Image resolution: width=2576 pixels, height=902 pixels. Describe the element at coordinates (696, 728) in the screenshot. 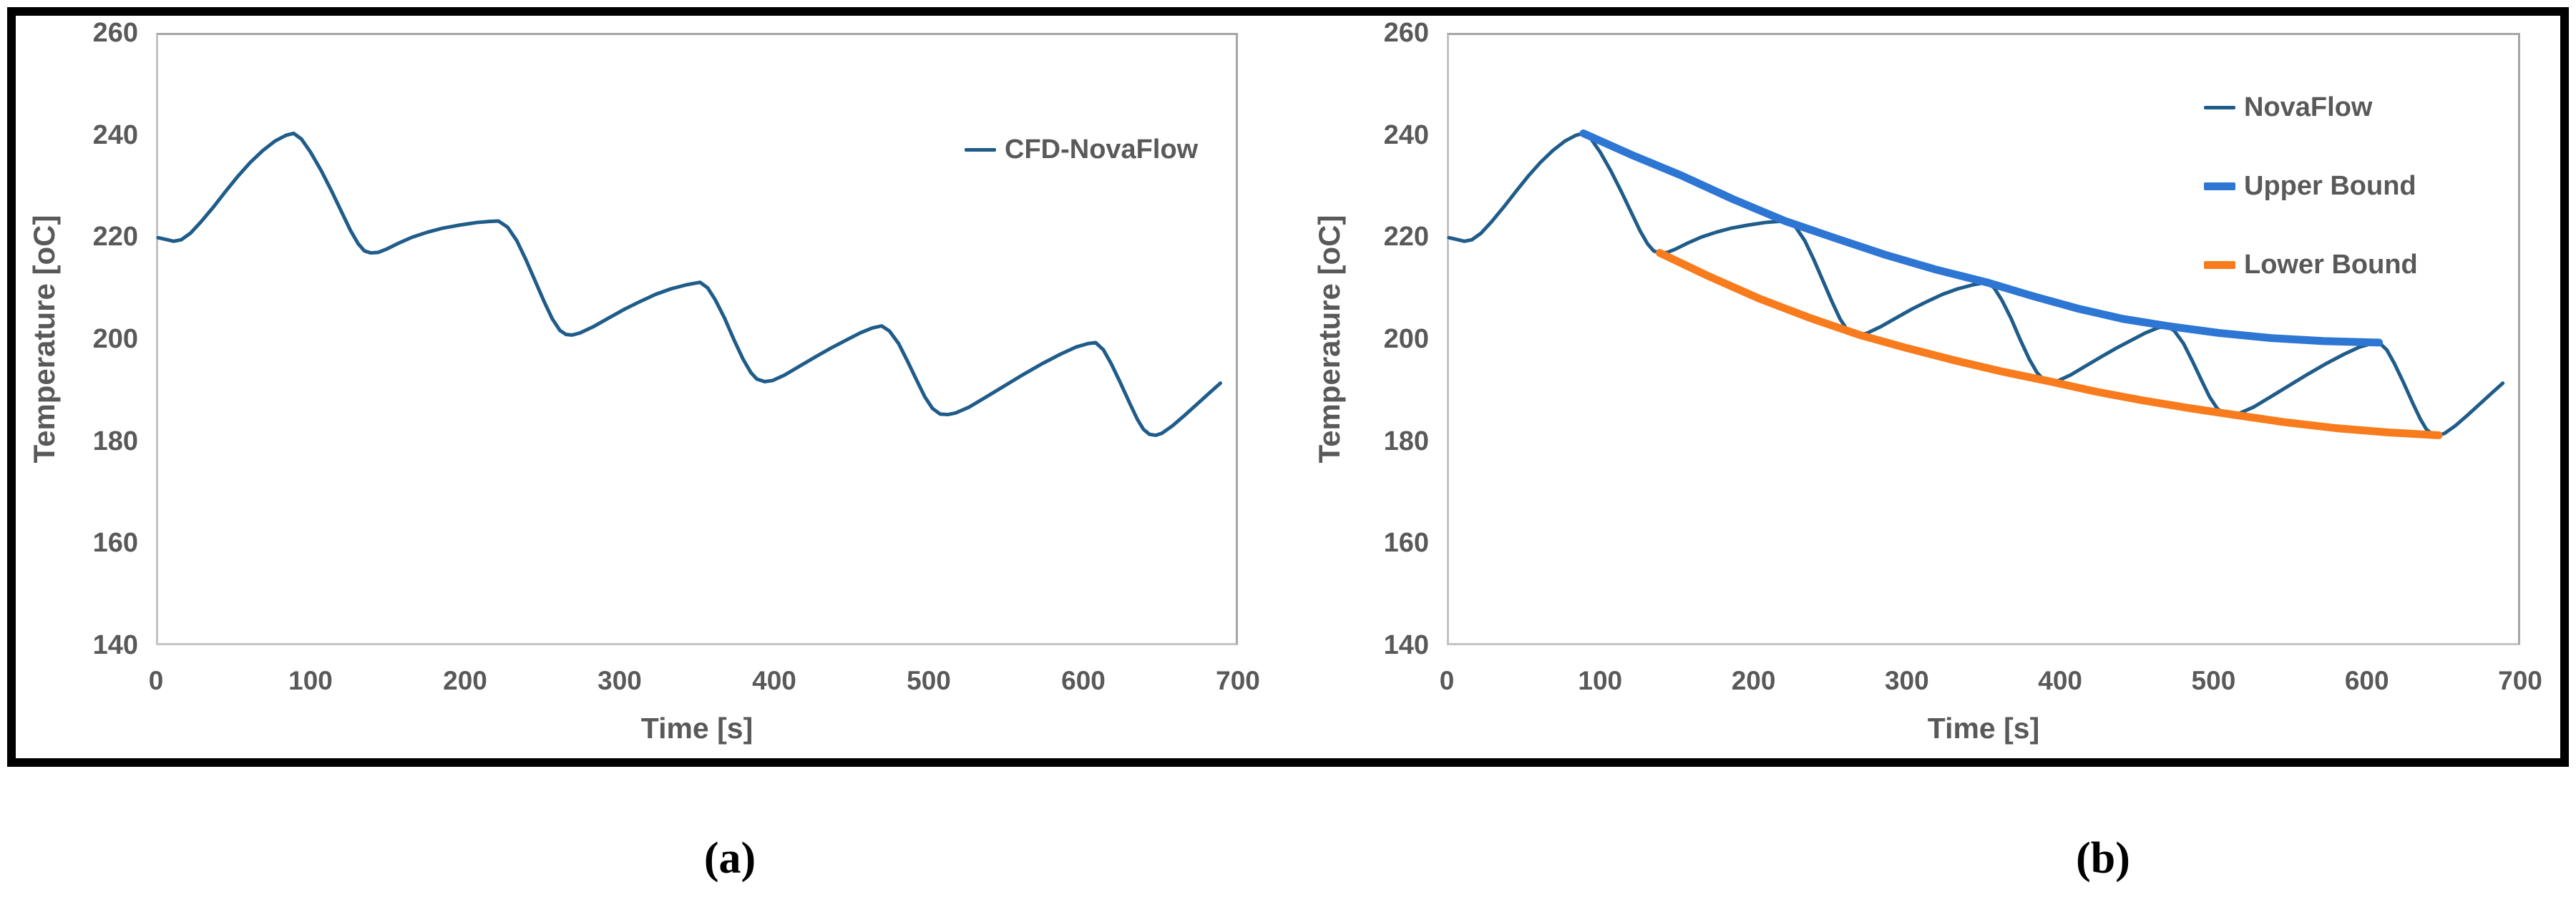

I see `x-axis-title-a: Time [s]` at that location.